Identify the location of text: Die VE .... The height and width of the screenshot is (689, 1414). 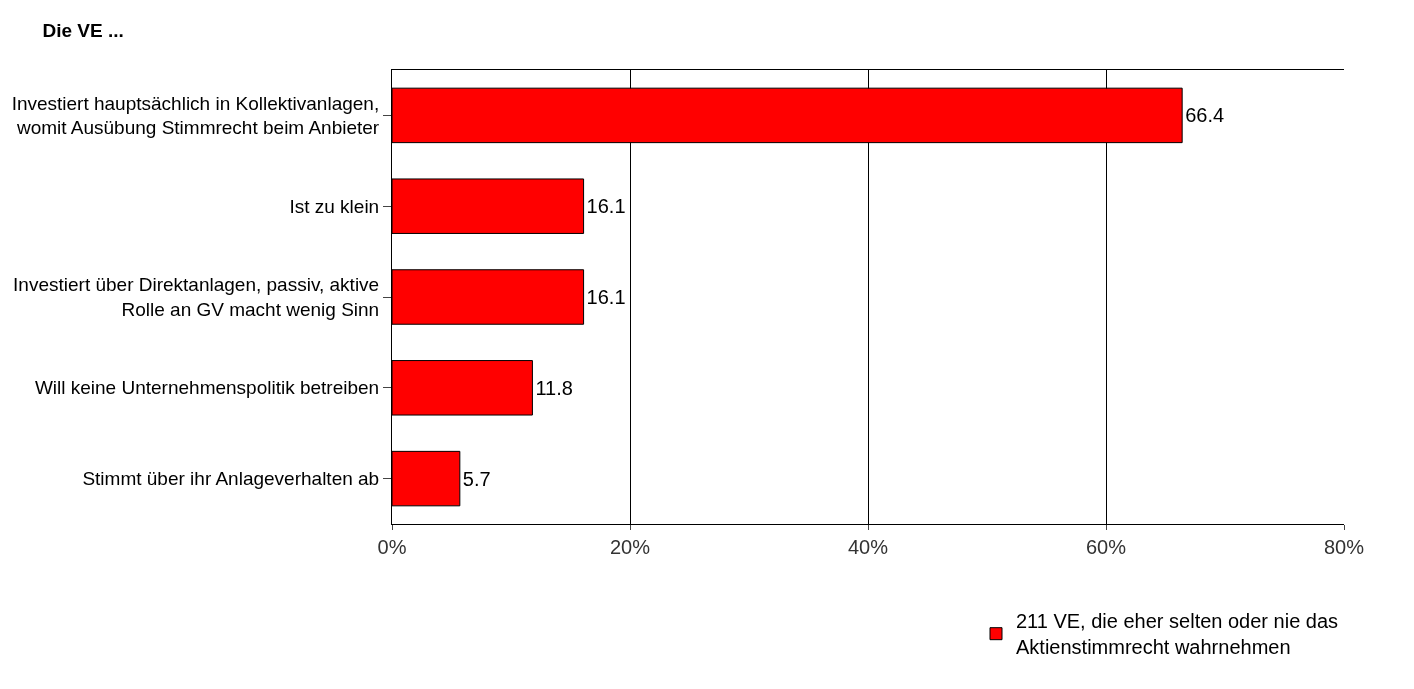
(83, 31).